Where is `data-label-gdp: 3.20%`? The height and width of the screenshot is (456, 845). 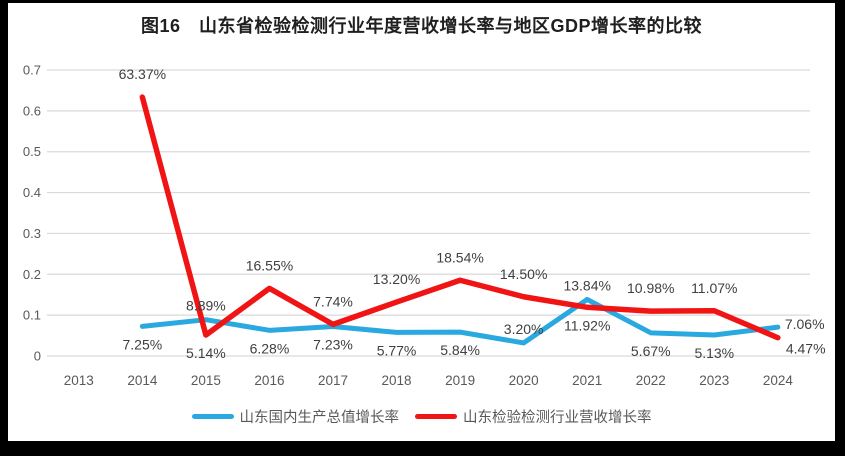 data-label-gdp: 3.20% is located at coordinates (524, 329).